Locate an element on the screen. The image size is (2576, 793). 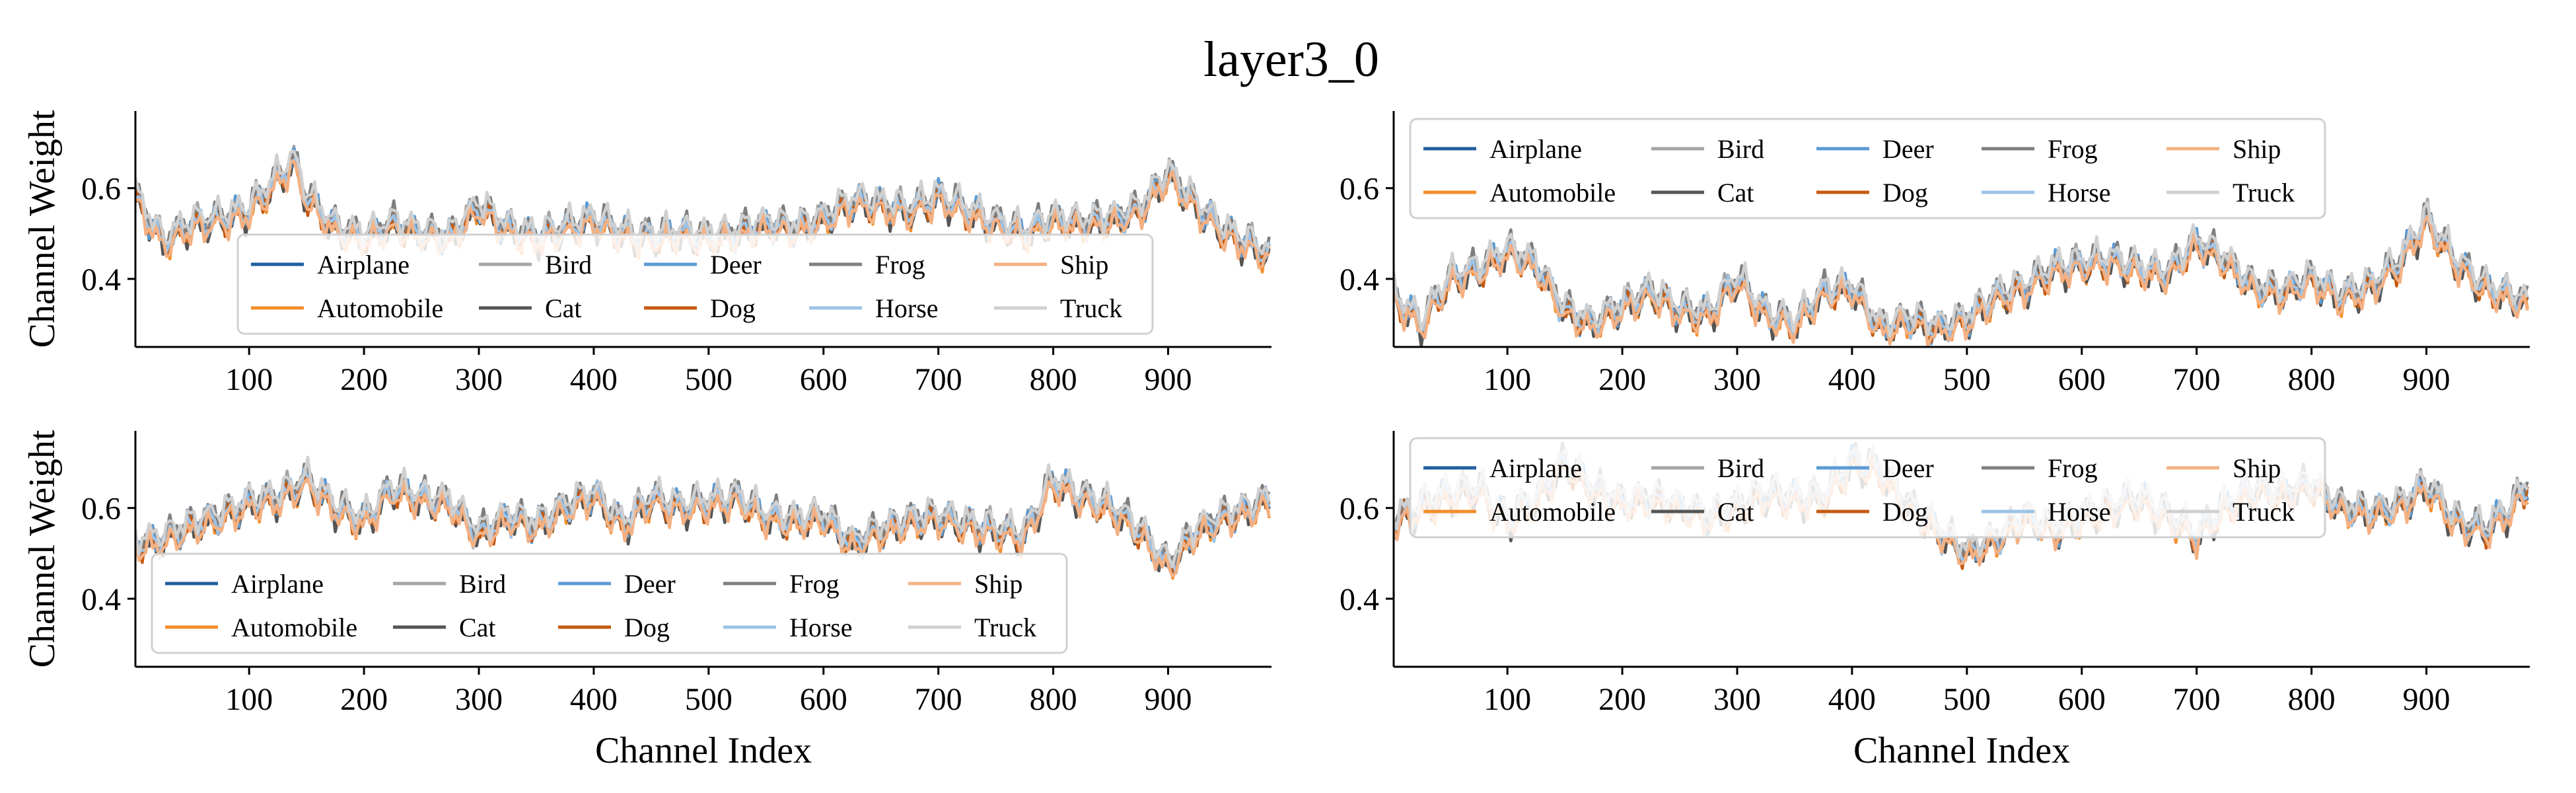
legend-label: Truck is located at coordinates (1005, 628).